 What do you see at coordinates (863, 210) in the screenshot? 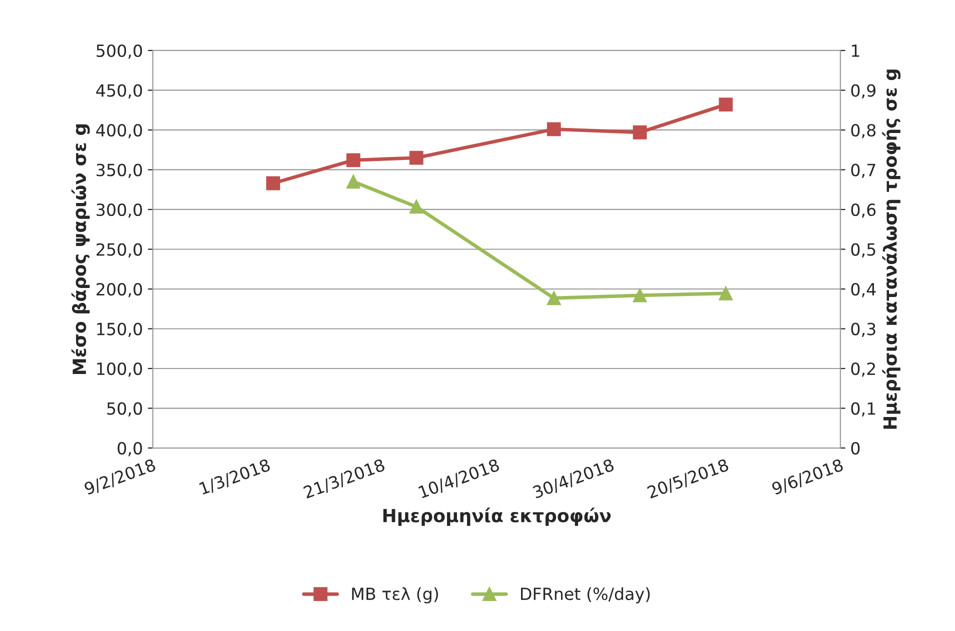
I see `y2-tick-label: 0,6` at bounding box center [863, 210].